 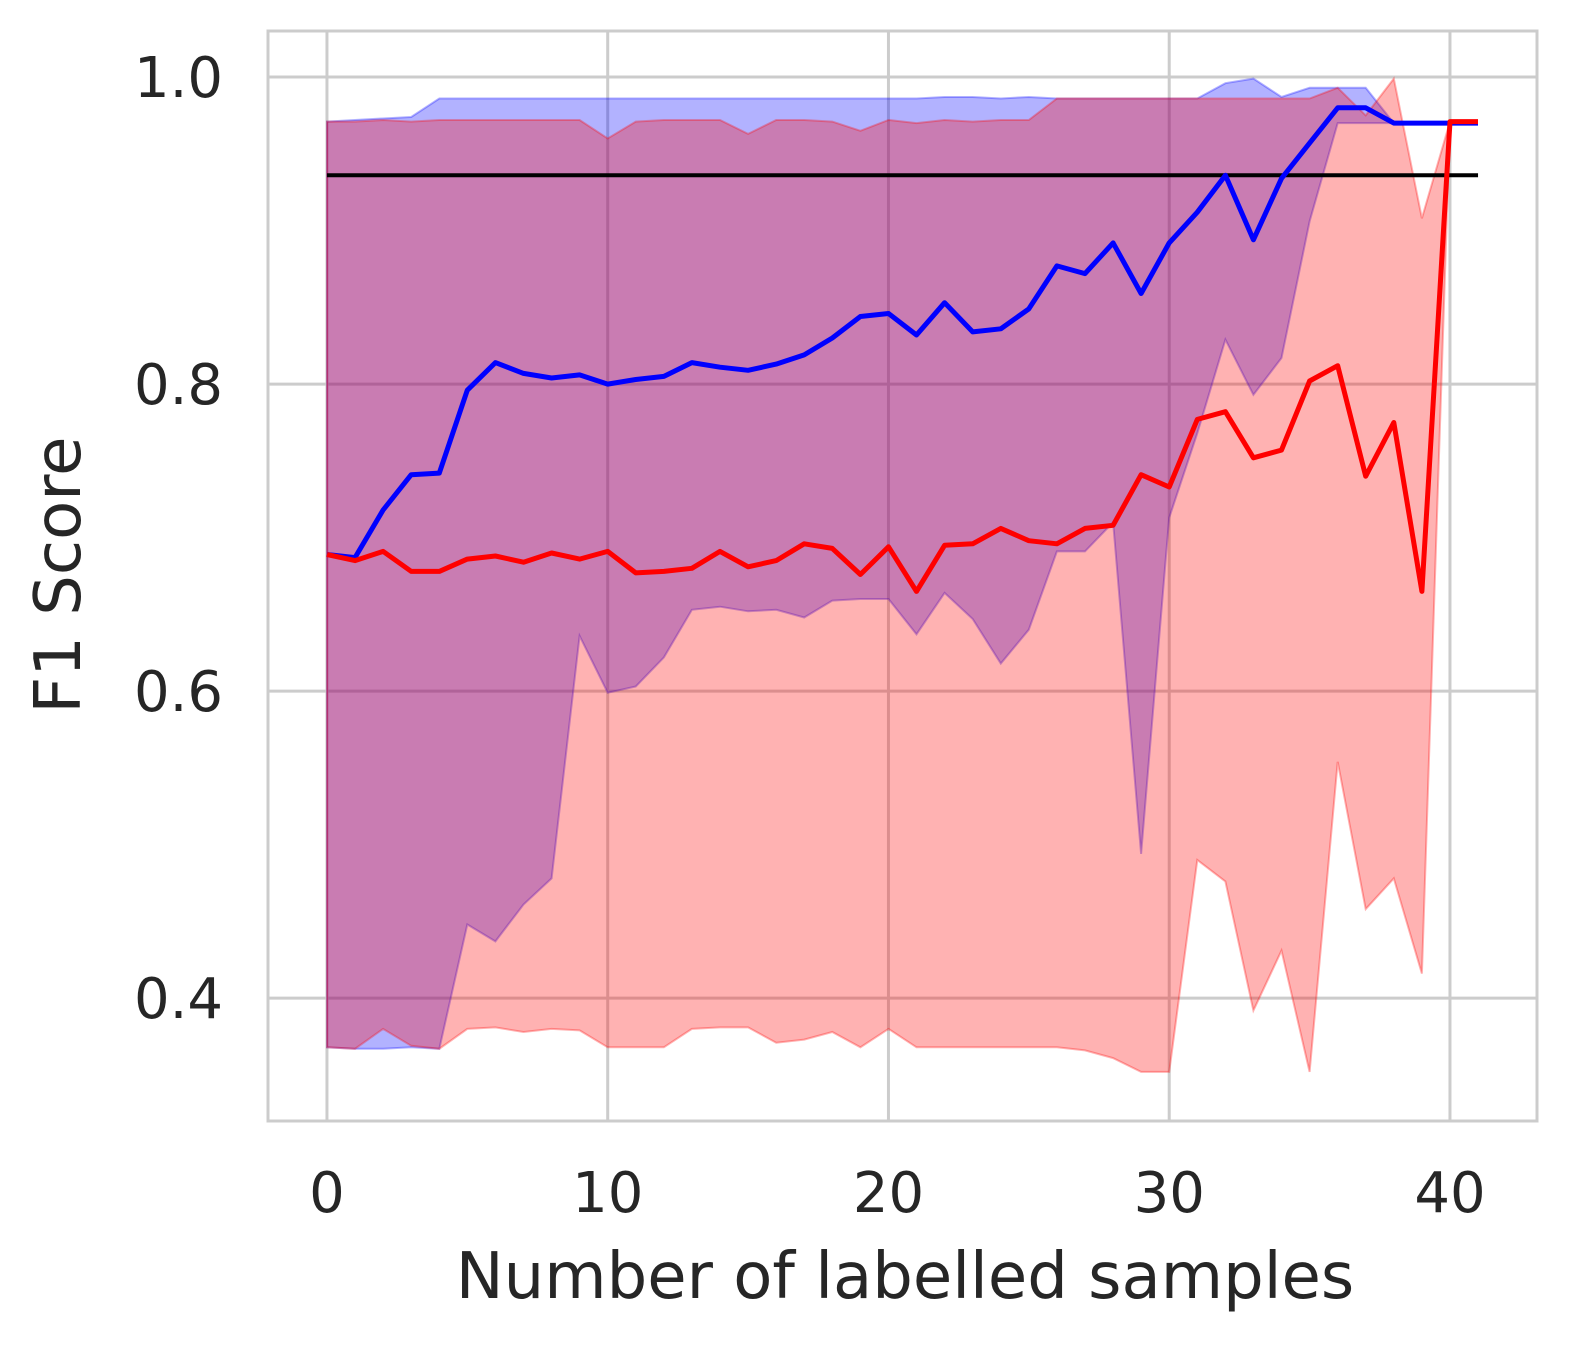 What do you see at coordinates (178, 78) in the screenshot?
I see `y-tick-label: 1.0` at bounding box center [178, 78].